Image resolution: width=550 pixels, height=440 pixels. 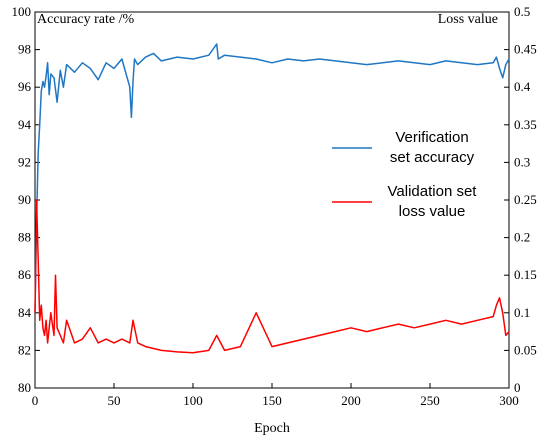 What do you see at coordinates (522, 11) in the screenshot?
I see `right-tick-label: 0.5` at bounding box center [522, 11].